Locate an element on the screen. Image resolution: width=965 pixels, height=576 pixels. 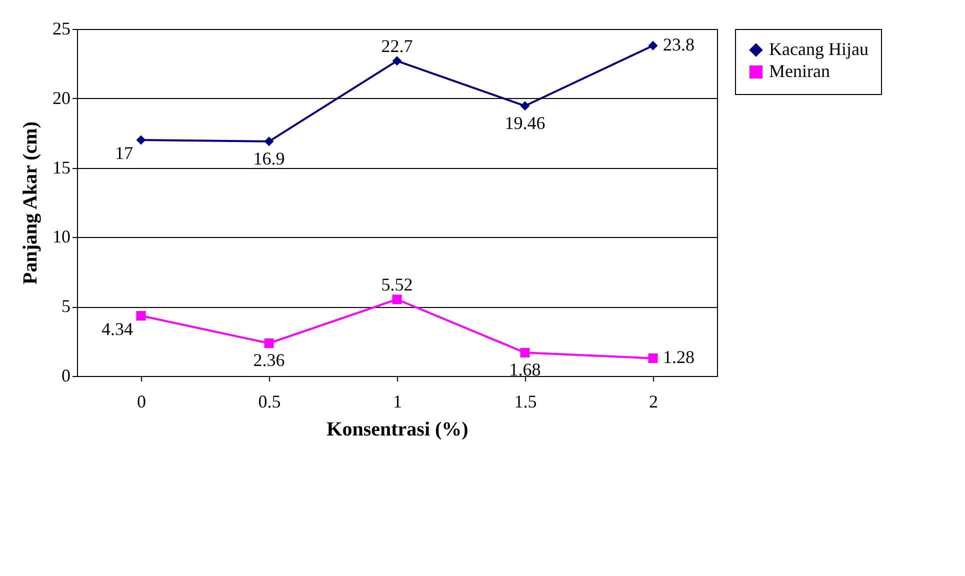
data-label: 1.68 is located at coordinates (525, 370).